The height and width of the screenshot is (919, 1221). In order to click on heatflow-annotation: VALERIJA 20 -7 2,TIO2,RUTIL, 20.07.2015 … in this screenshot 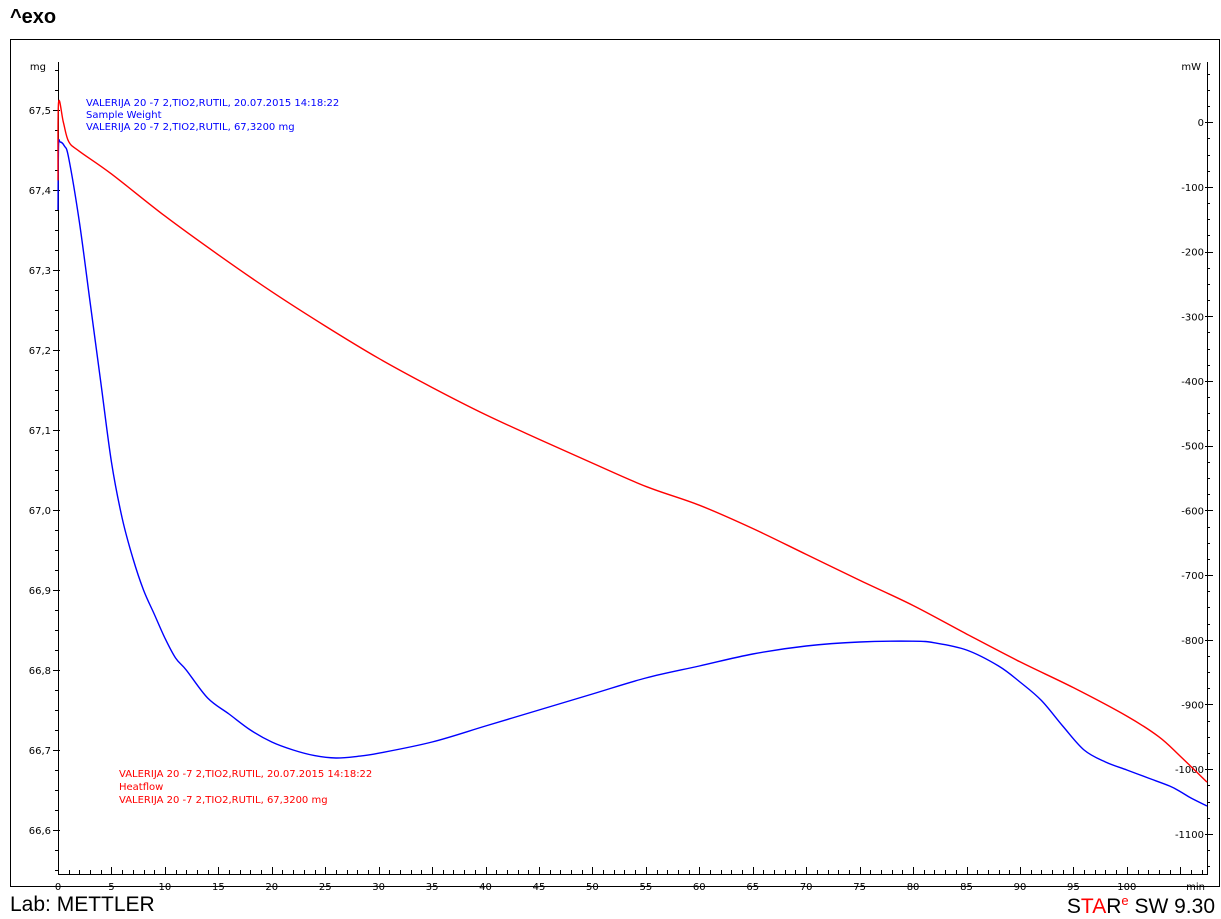, I will do `click(245, 787)`.